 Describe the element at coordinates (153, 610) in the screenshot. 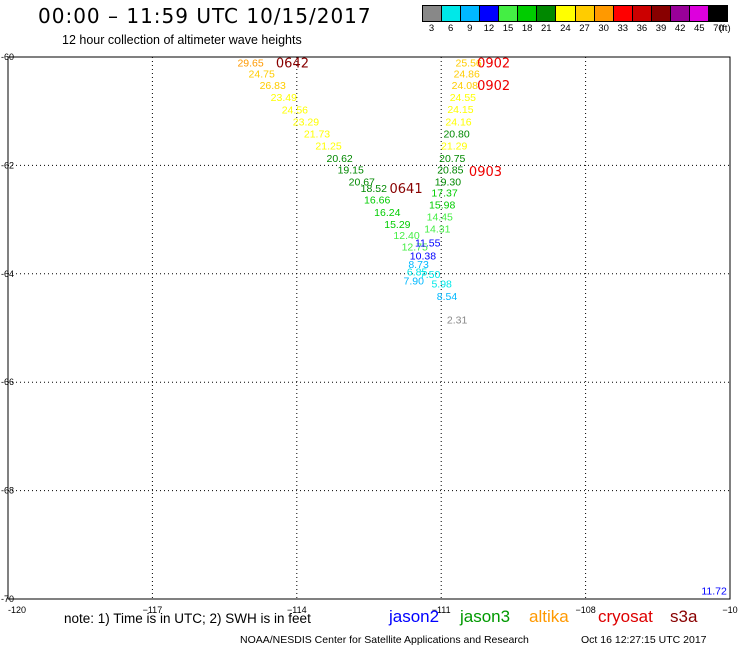

I see `longitude-label: −117` at that location.